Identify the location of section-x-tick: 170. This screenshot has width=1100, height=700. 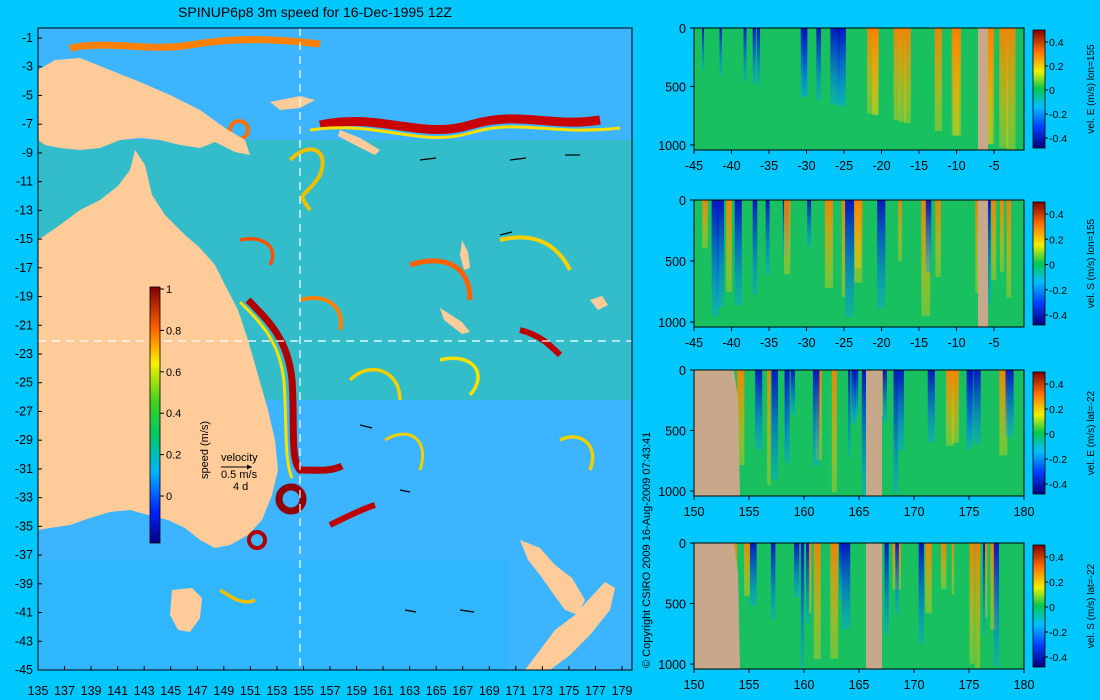
(914, 512).